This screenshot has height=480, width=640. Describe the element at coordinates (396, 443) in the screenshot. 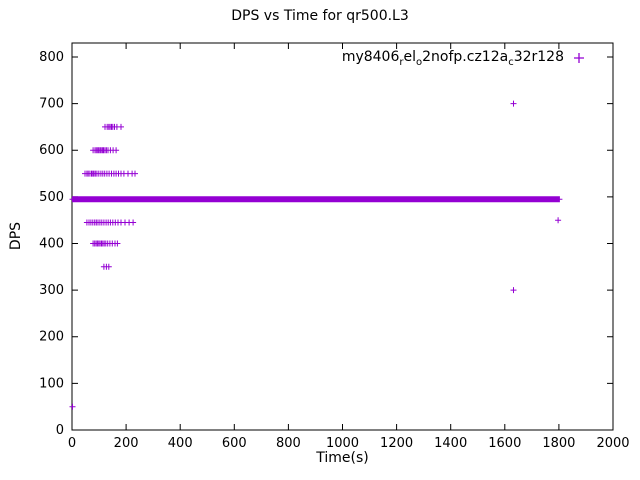

I see `x-tick-label: 1200` at that location.